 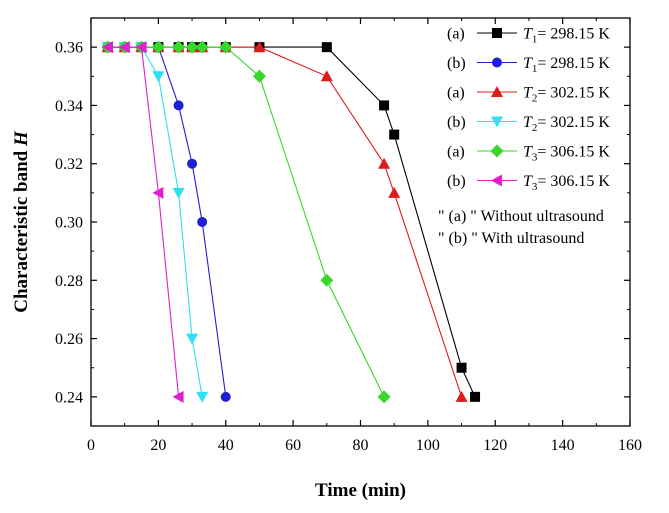 I want to click on y-tick-label: 0.34, so click(x=69, y=106).